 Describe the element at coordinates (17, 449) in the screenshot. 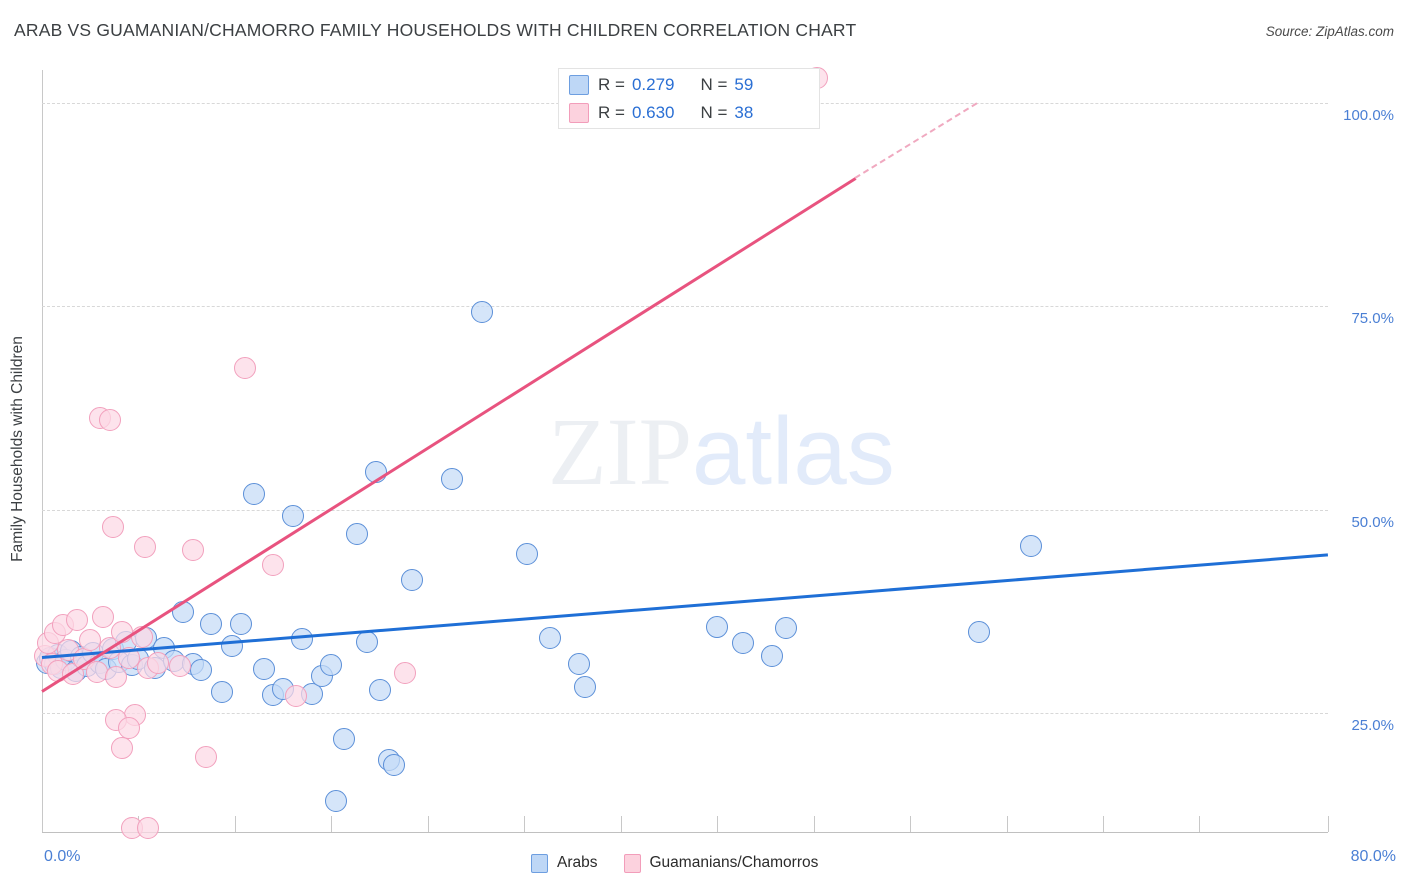

I see `y-axis-title: Family Households with Children` at that location.